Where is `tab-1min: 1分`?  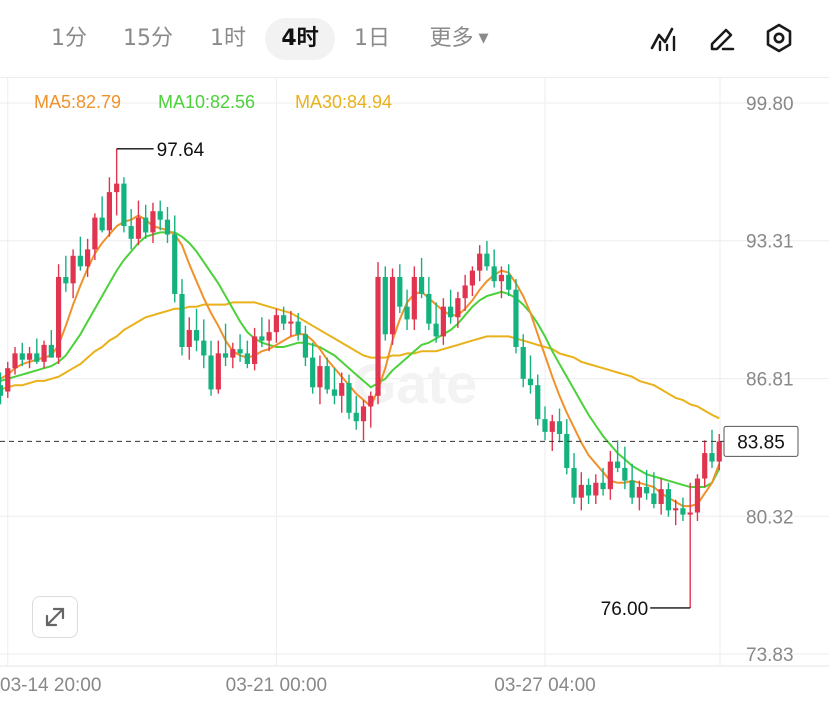
tab-1min: 1分 is located at coordinates (69, 38).